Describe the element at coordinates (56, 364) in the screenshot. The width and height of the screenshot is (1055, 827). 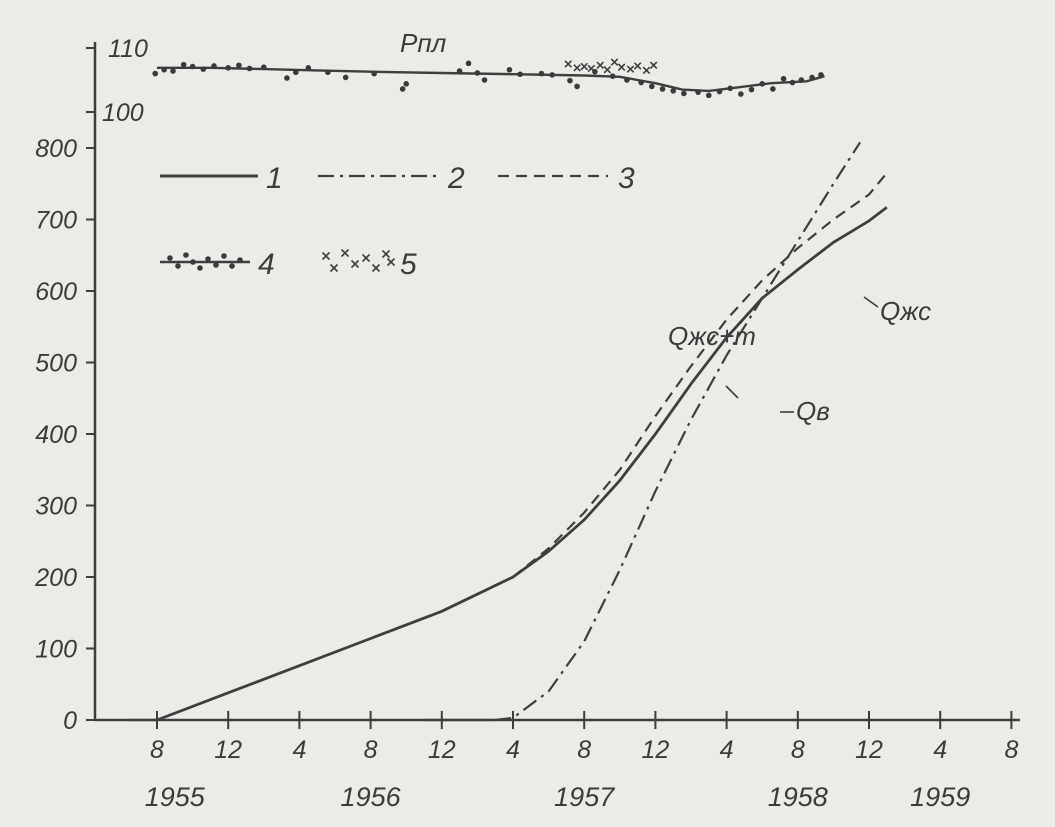
I see `y-tick-label: 500` at that location.